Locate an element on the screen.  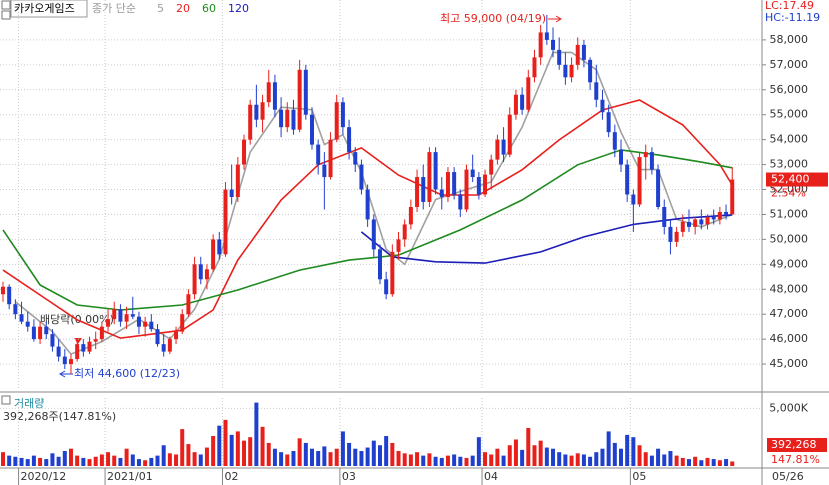
y-tick-label: 5,000K is located at coordinates (788, 407).